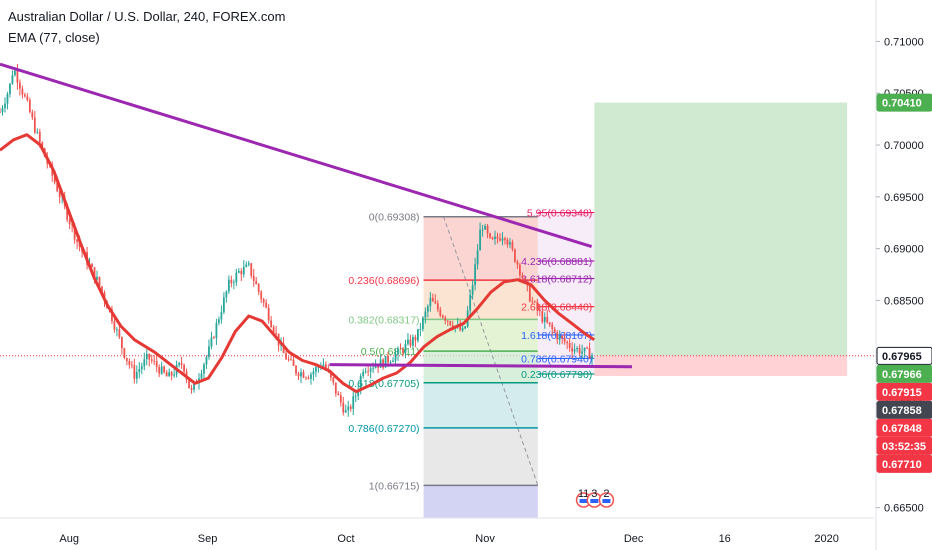  I want to click on fib-ext-label: 5.95(0.69348), so click(559, 214).